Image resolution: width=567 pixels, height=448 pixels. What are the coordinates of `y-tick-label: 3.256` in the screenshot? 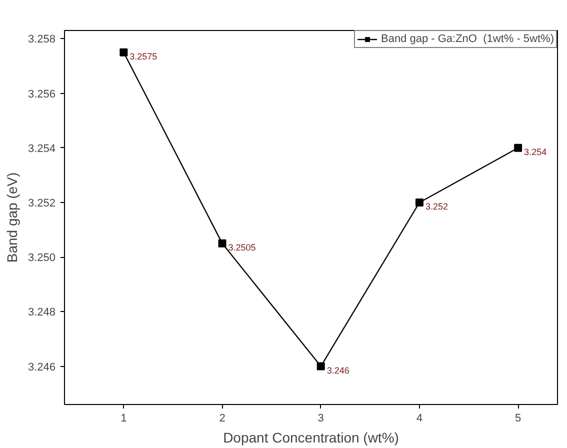 It's located at (42, 94).